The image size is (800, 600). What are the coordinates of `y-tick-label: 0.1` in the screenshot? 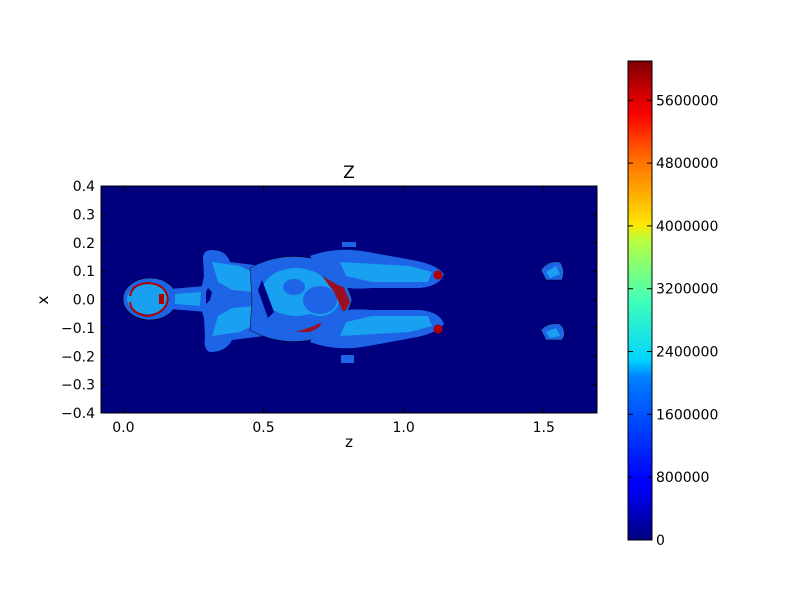 It's located at (84, 272).